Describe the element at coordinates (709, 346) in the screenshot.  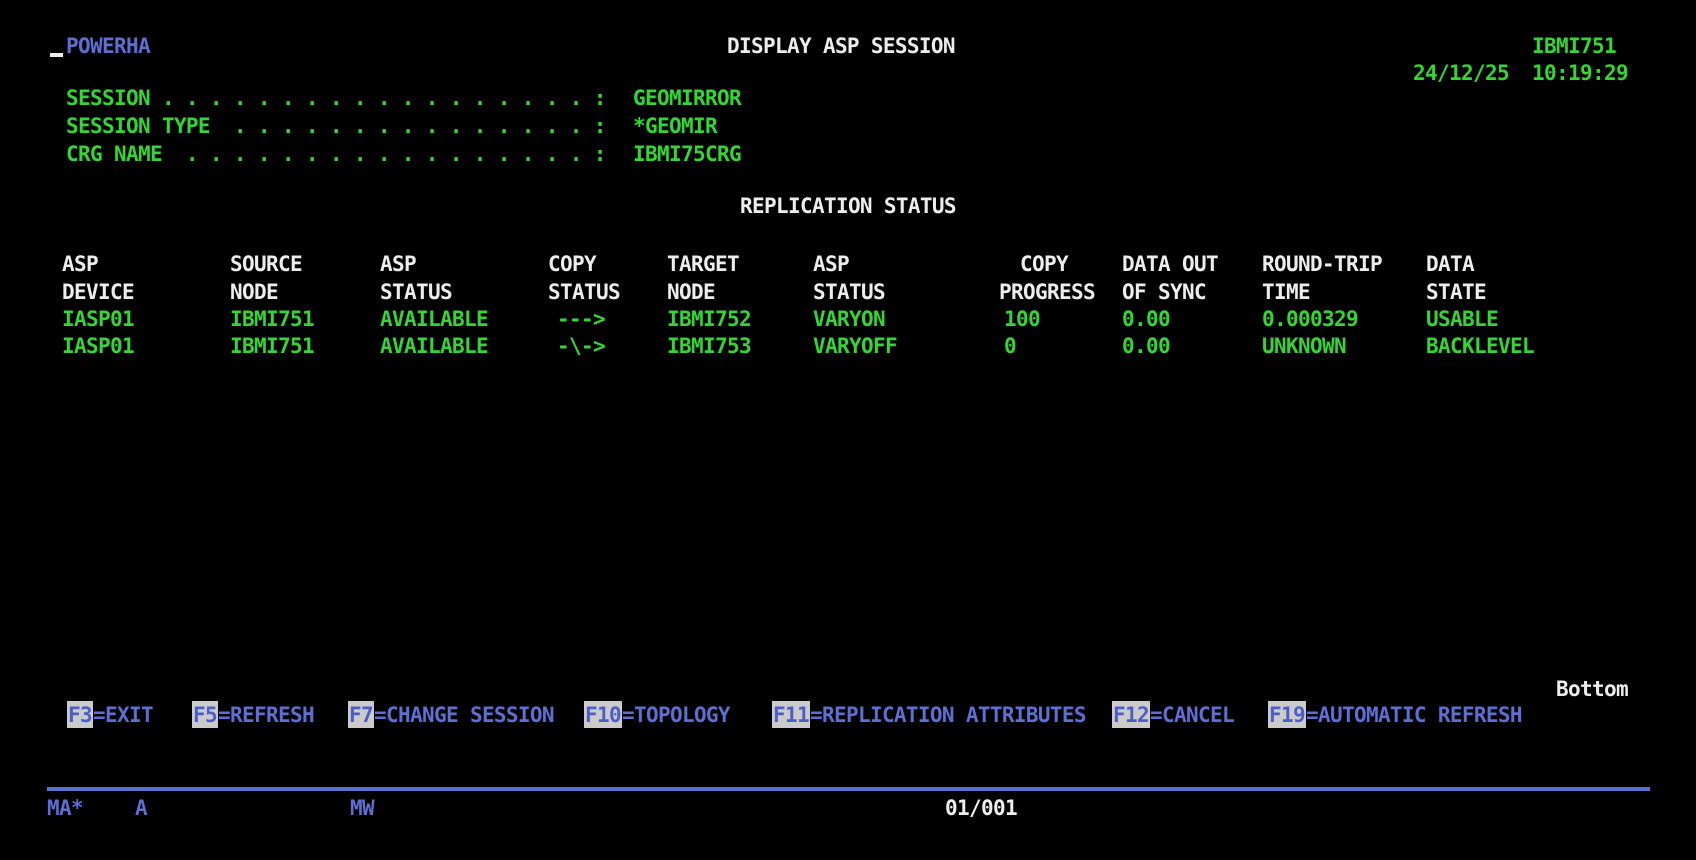
I see `cell-target-node: IBMI753` at that location.